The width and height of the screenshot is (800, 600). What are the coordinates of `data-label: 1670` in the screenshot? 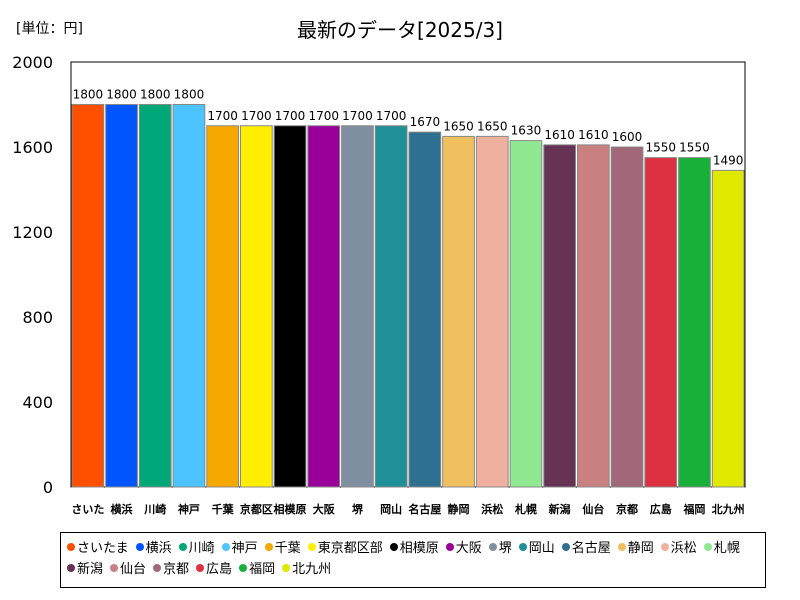 It's located at (425, 122).